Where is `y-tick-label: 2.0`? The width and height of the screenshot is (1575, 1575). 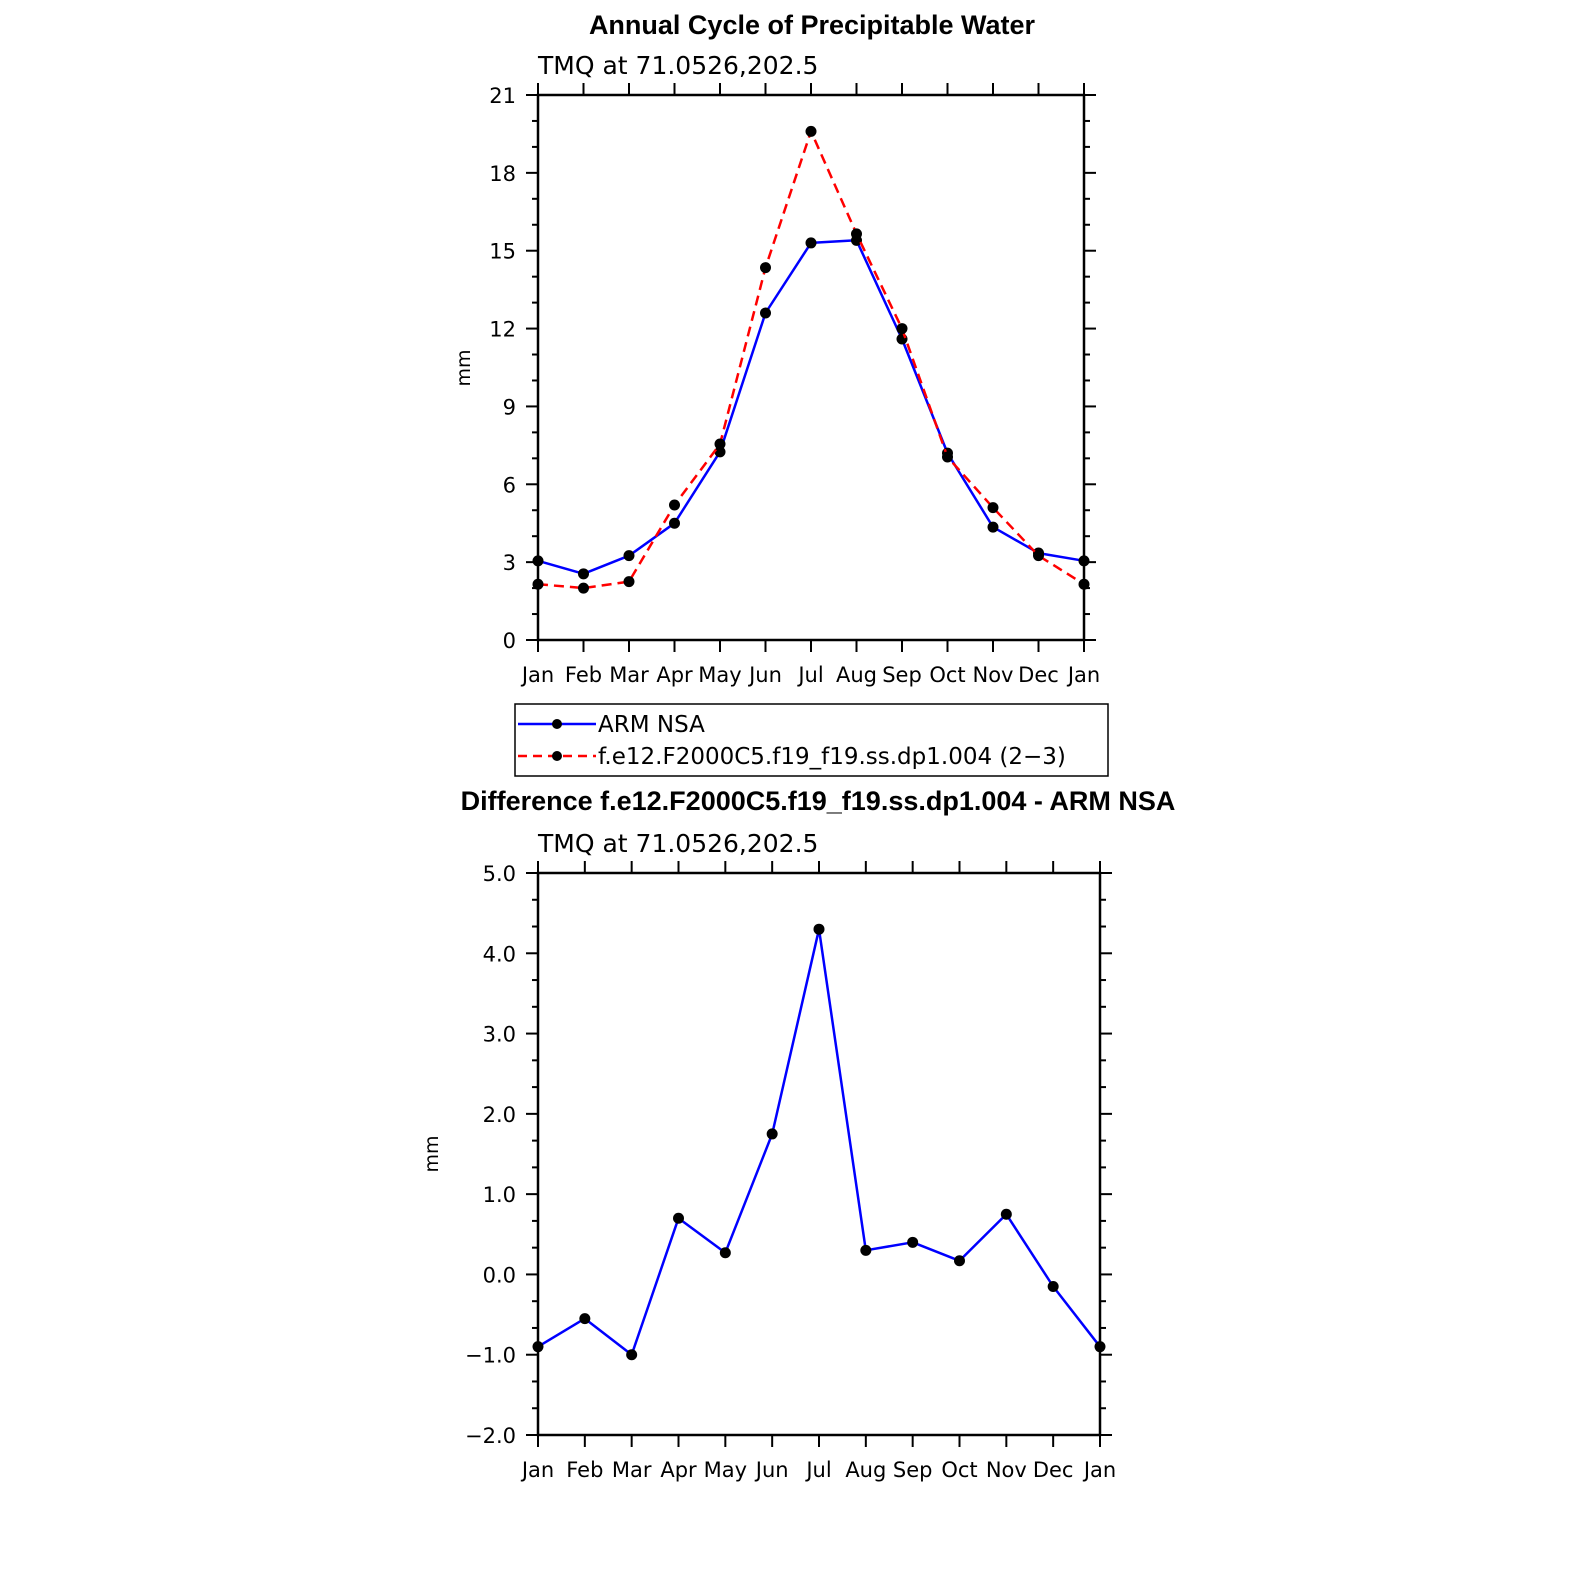 y-tick-label: 2.0 is located at coordinates (499, 1115).